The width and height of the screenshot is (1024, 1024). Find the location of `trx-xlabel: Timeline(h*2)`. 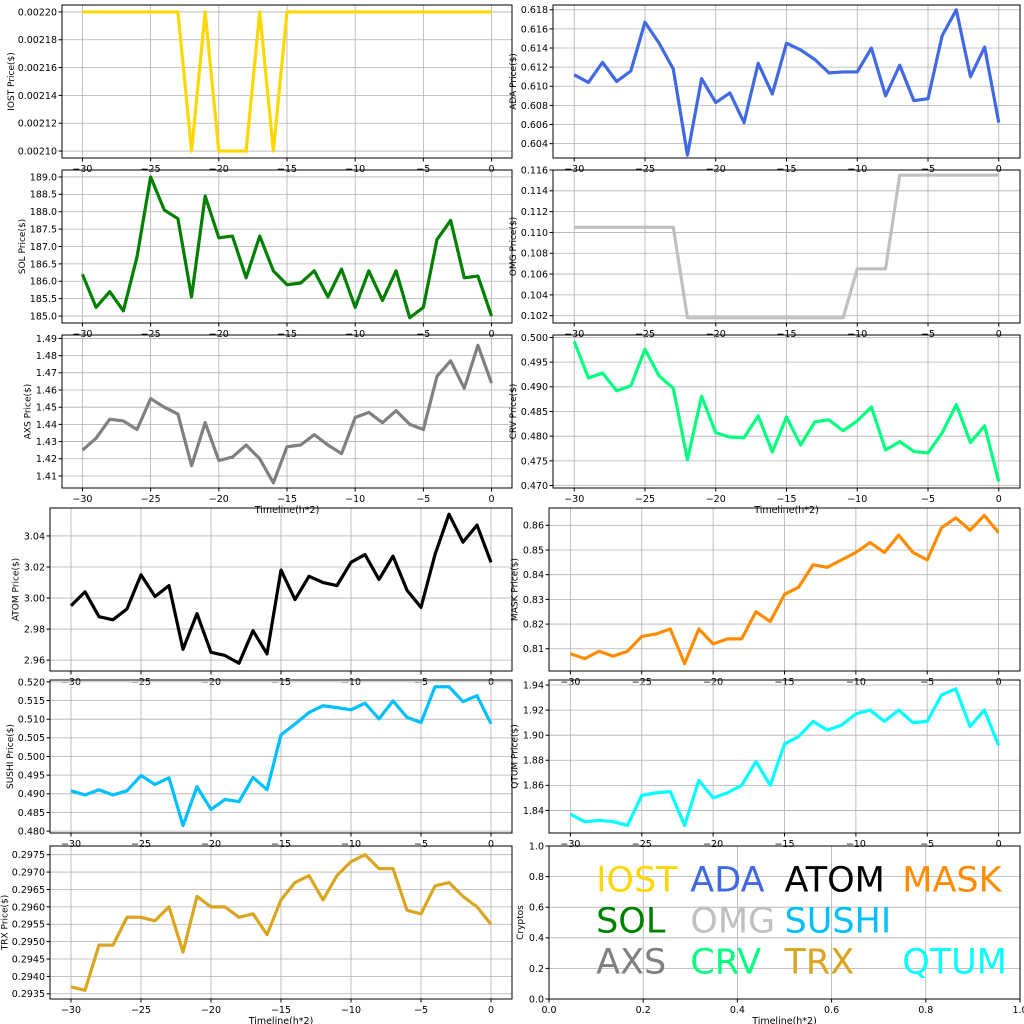

trx-xlabel: Timeline(h*2) is located at coordinates (281, 1020).